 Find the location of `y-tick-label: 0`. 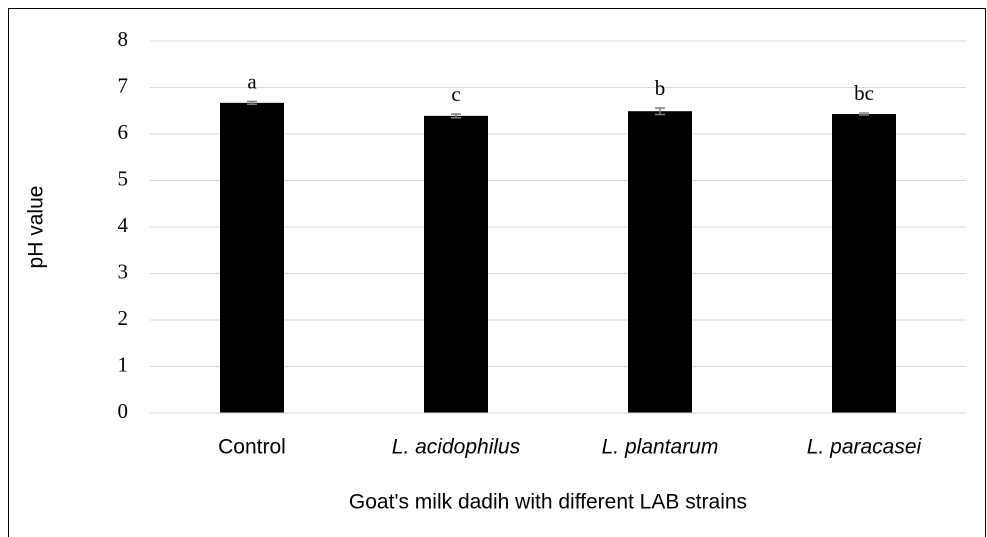

y-tick-label: 0 is located at coordinates (123, 411).